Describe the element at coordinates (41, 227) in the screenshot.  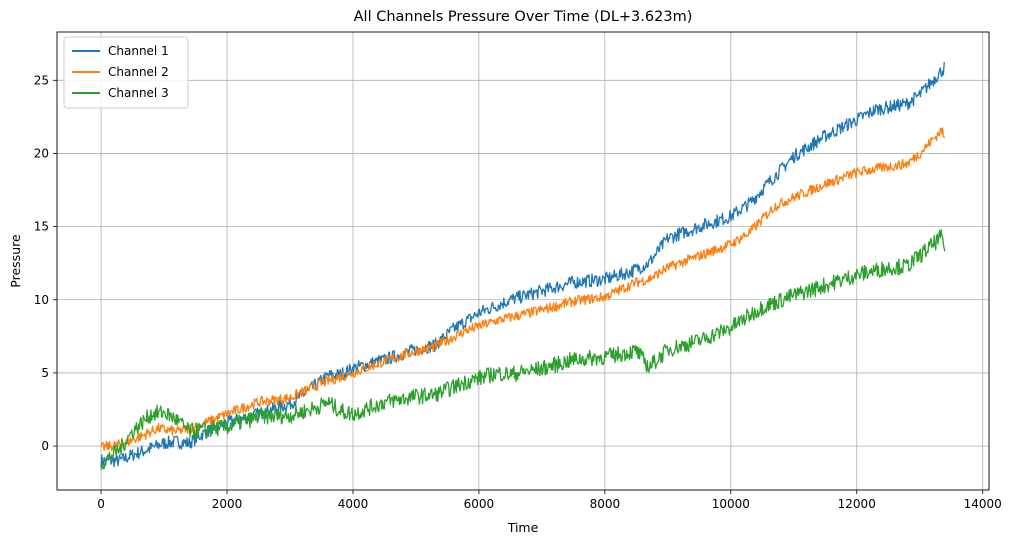
I see `y-tick-label: 15` at that location.